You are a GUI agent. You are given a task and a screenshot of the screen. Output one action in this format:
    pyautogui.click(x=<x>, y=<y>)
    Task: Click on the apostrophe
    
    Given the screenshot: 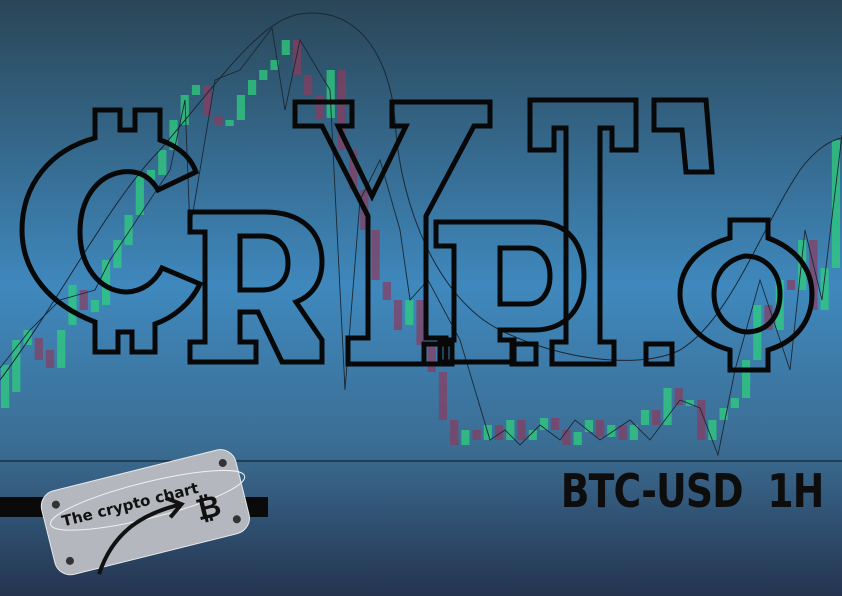 What is the action you would take?
    pyautogui.click(x=683, y=136)
    